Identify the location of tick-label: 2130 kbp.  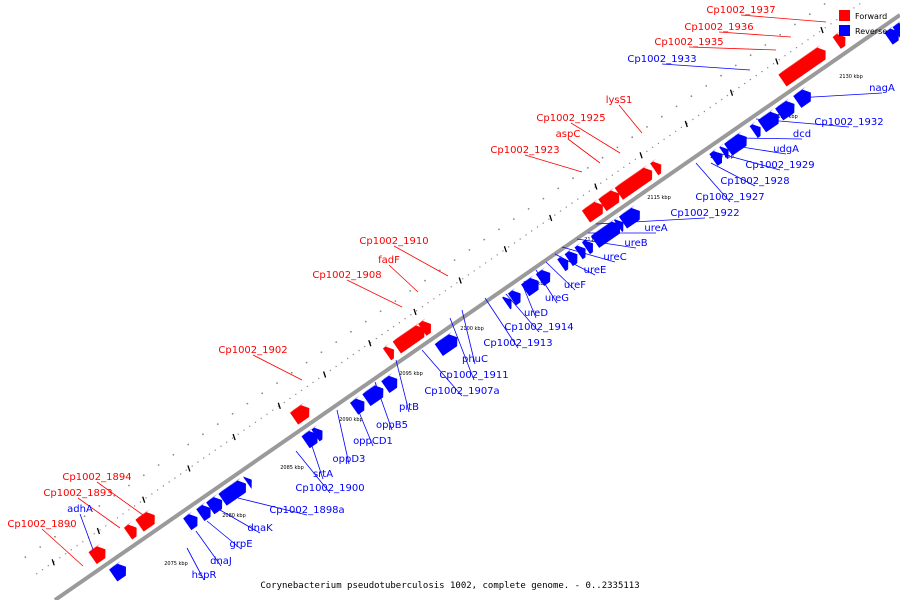
(851, 77).